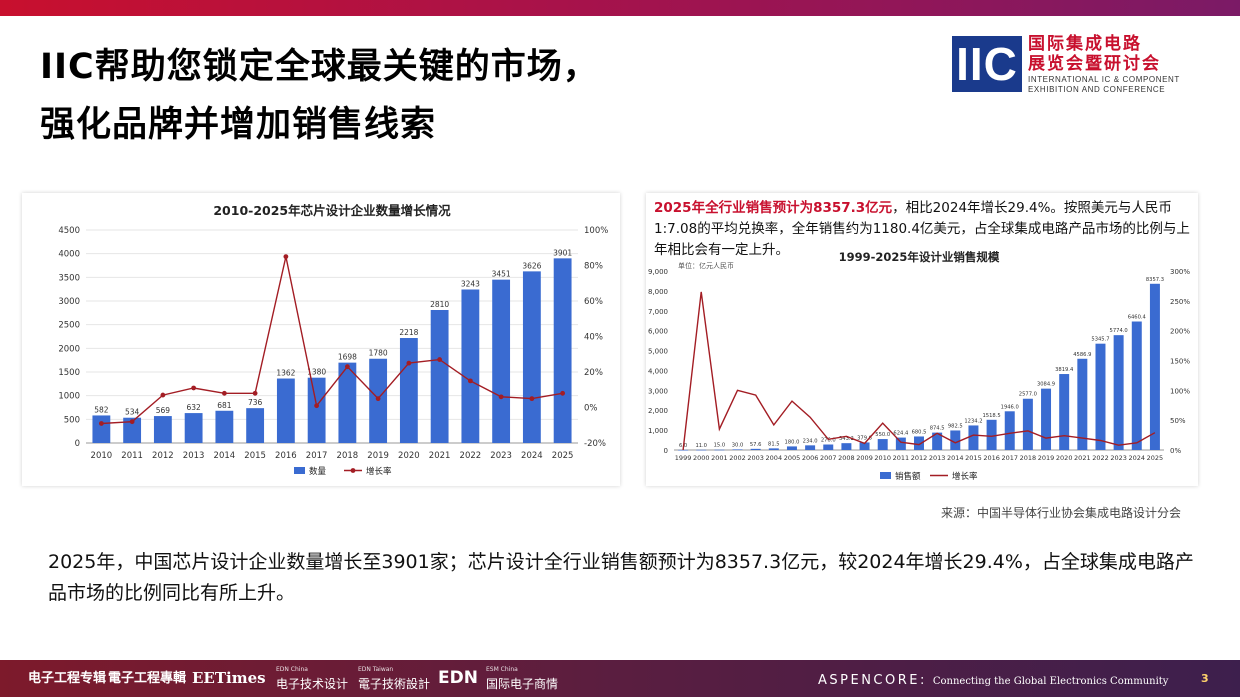  What do you see at coordinates (792, 442) in the screenshot?
I see `bar-data-label: 180.0` at bounding box center [792, 442].